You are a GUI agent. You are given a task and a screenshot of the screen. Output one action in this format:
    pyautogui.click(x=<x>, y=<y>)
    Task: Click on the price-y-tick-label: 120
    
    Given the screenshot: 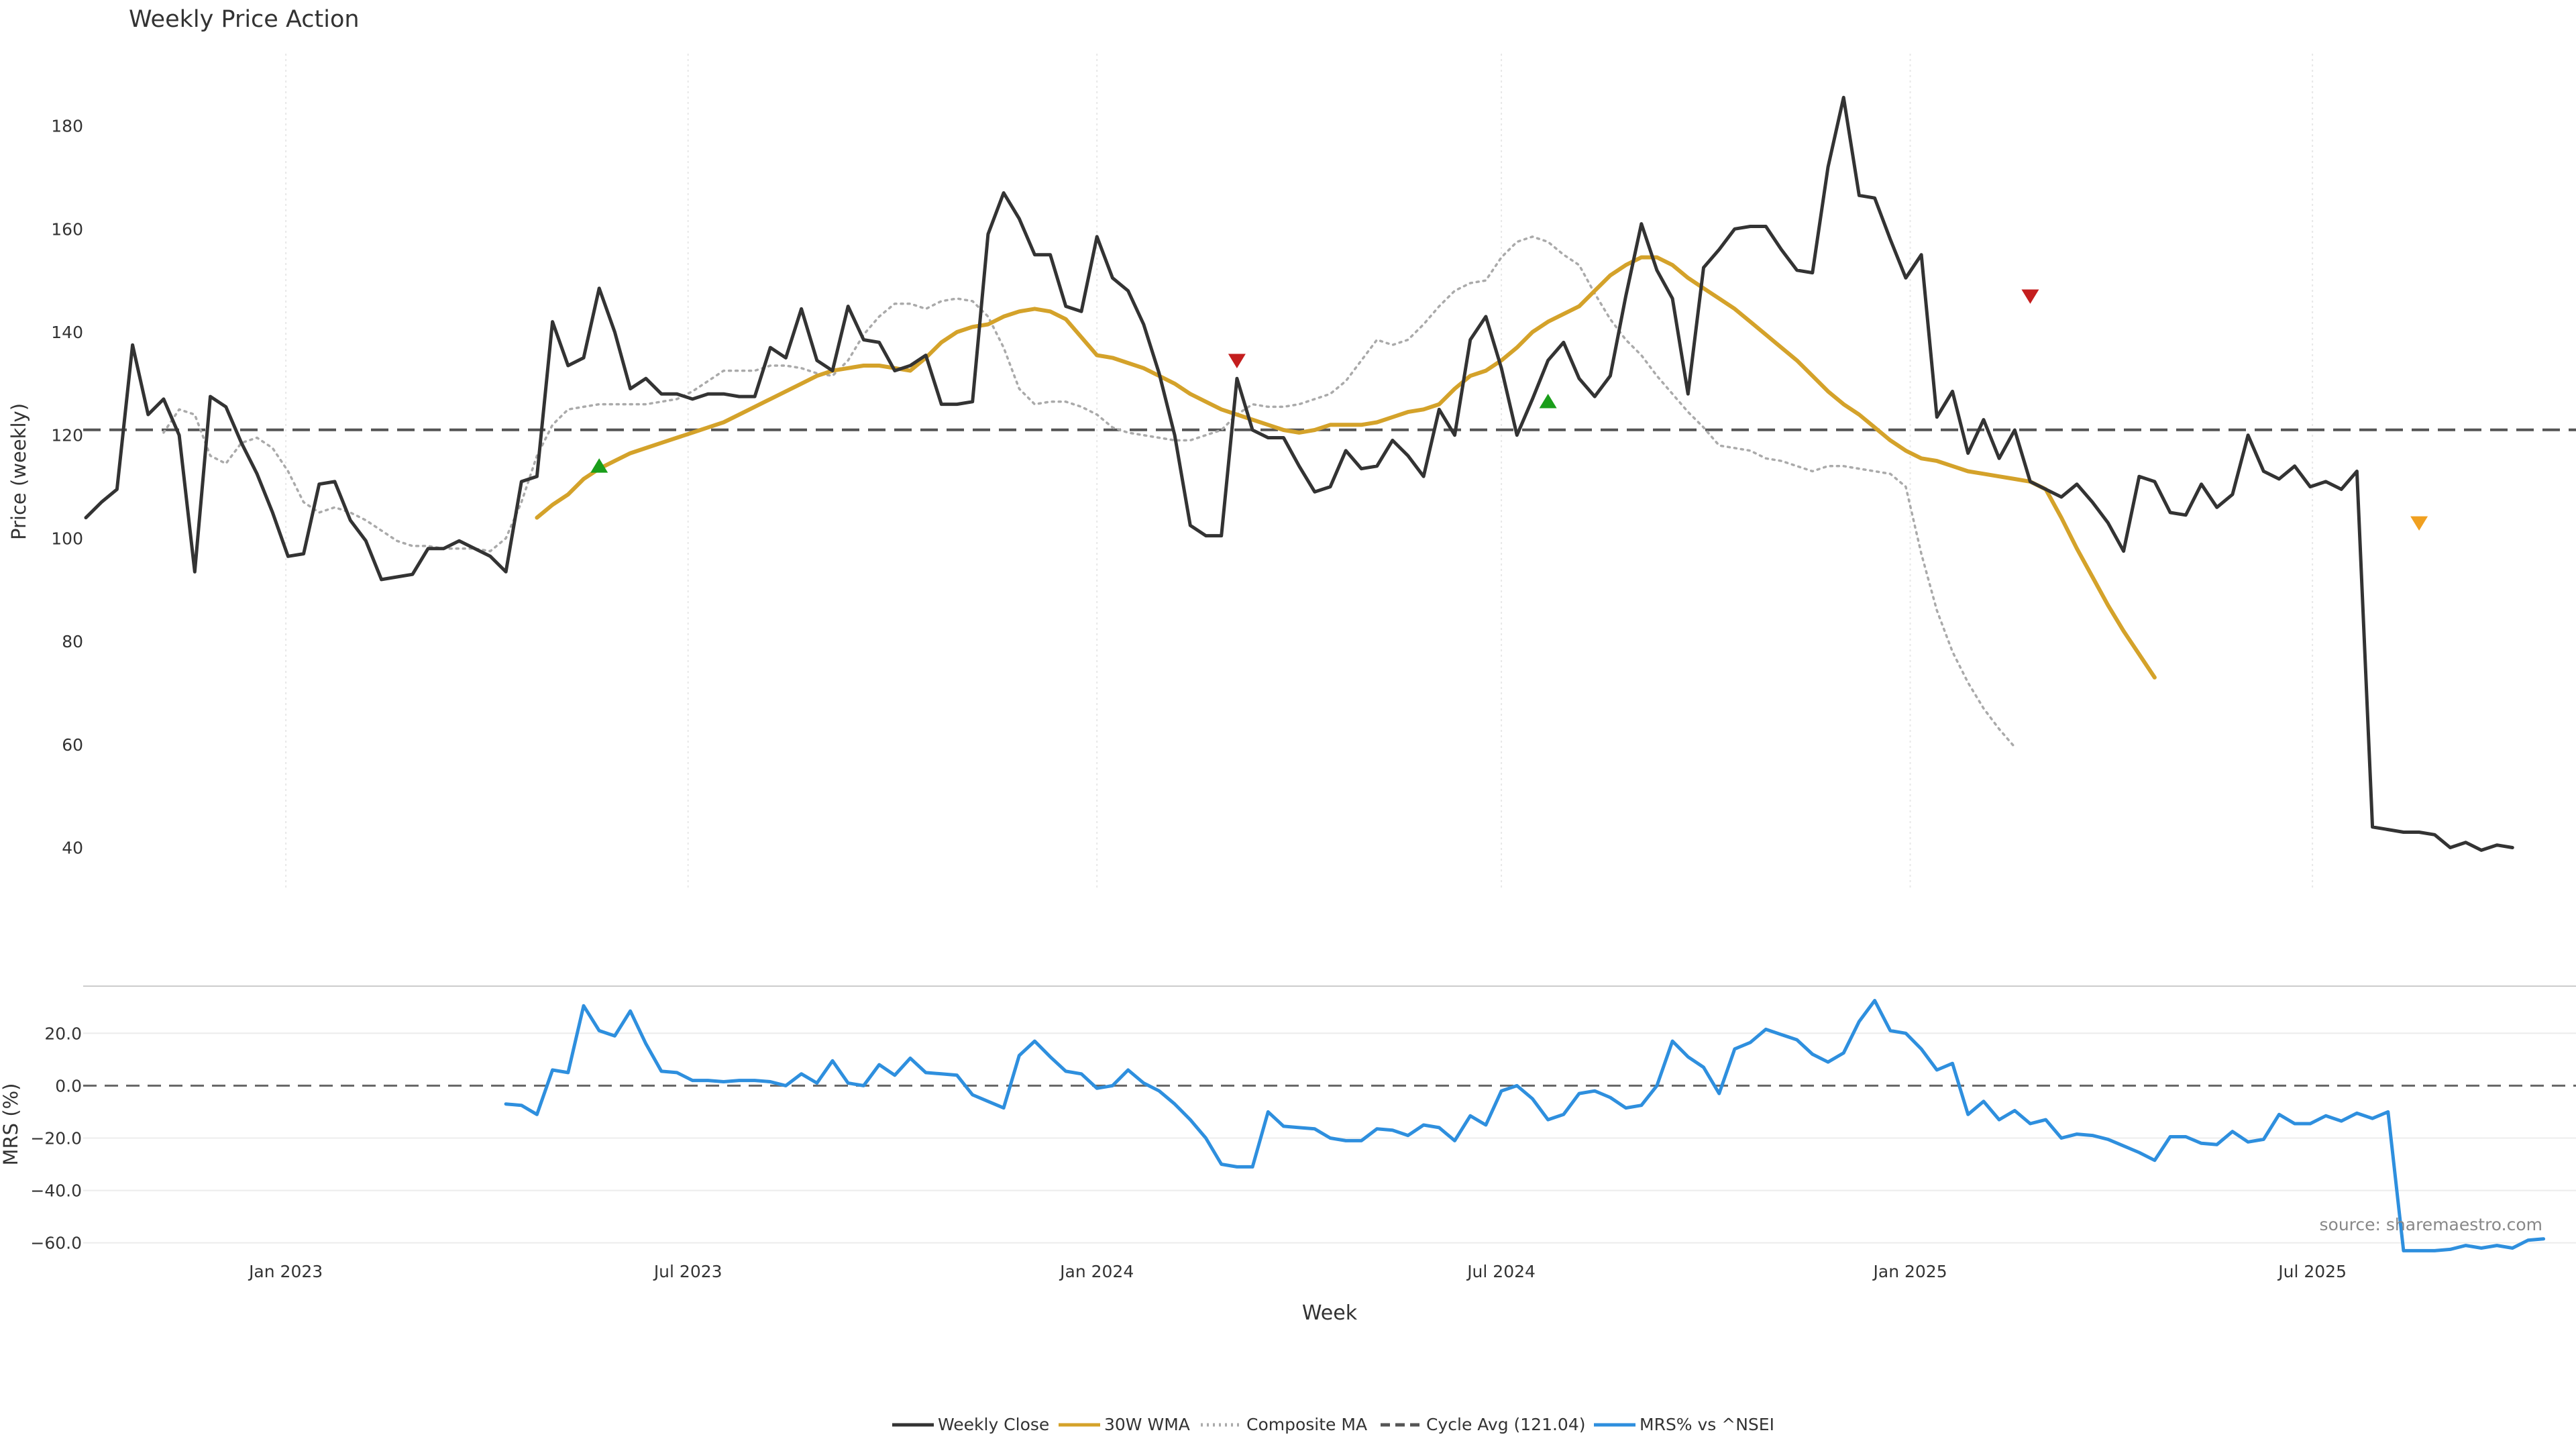 What is the action you would take?
    pyautogui.click(x=67, y=435)
    